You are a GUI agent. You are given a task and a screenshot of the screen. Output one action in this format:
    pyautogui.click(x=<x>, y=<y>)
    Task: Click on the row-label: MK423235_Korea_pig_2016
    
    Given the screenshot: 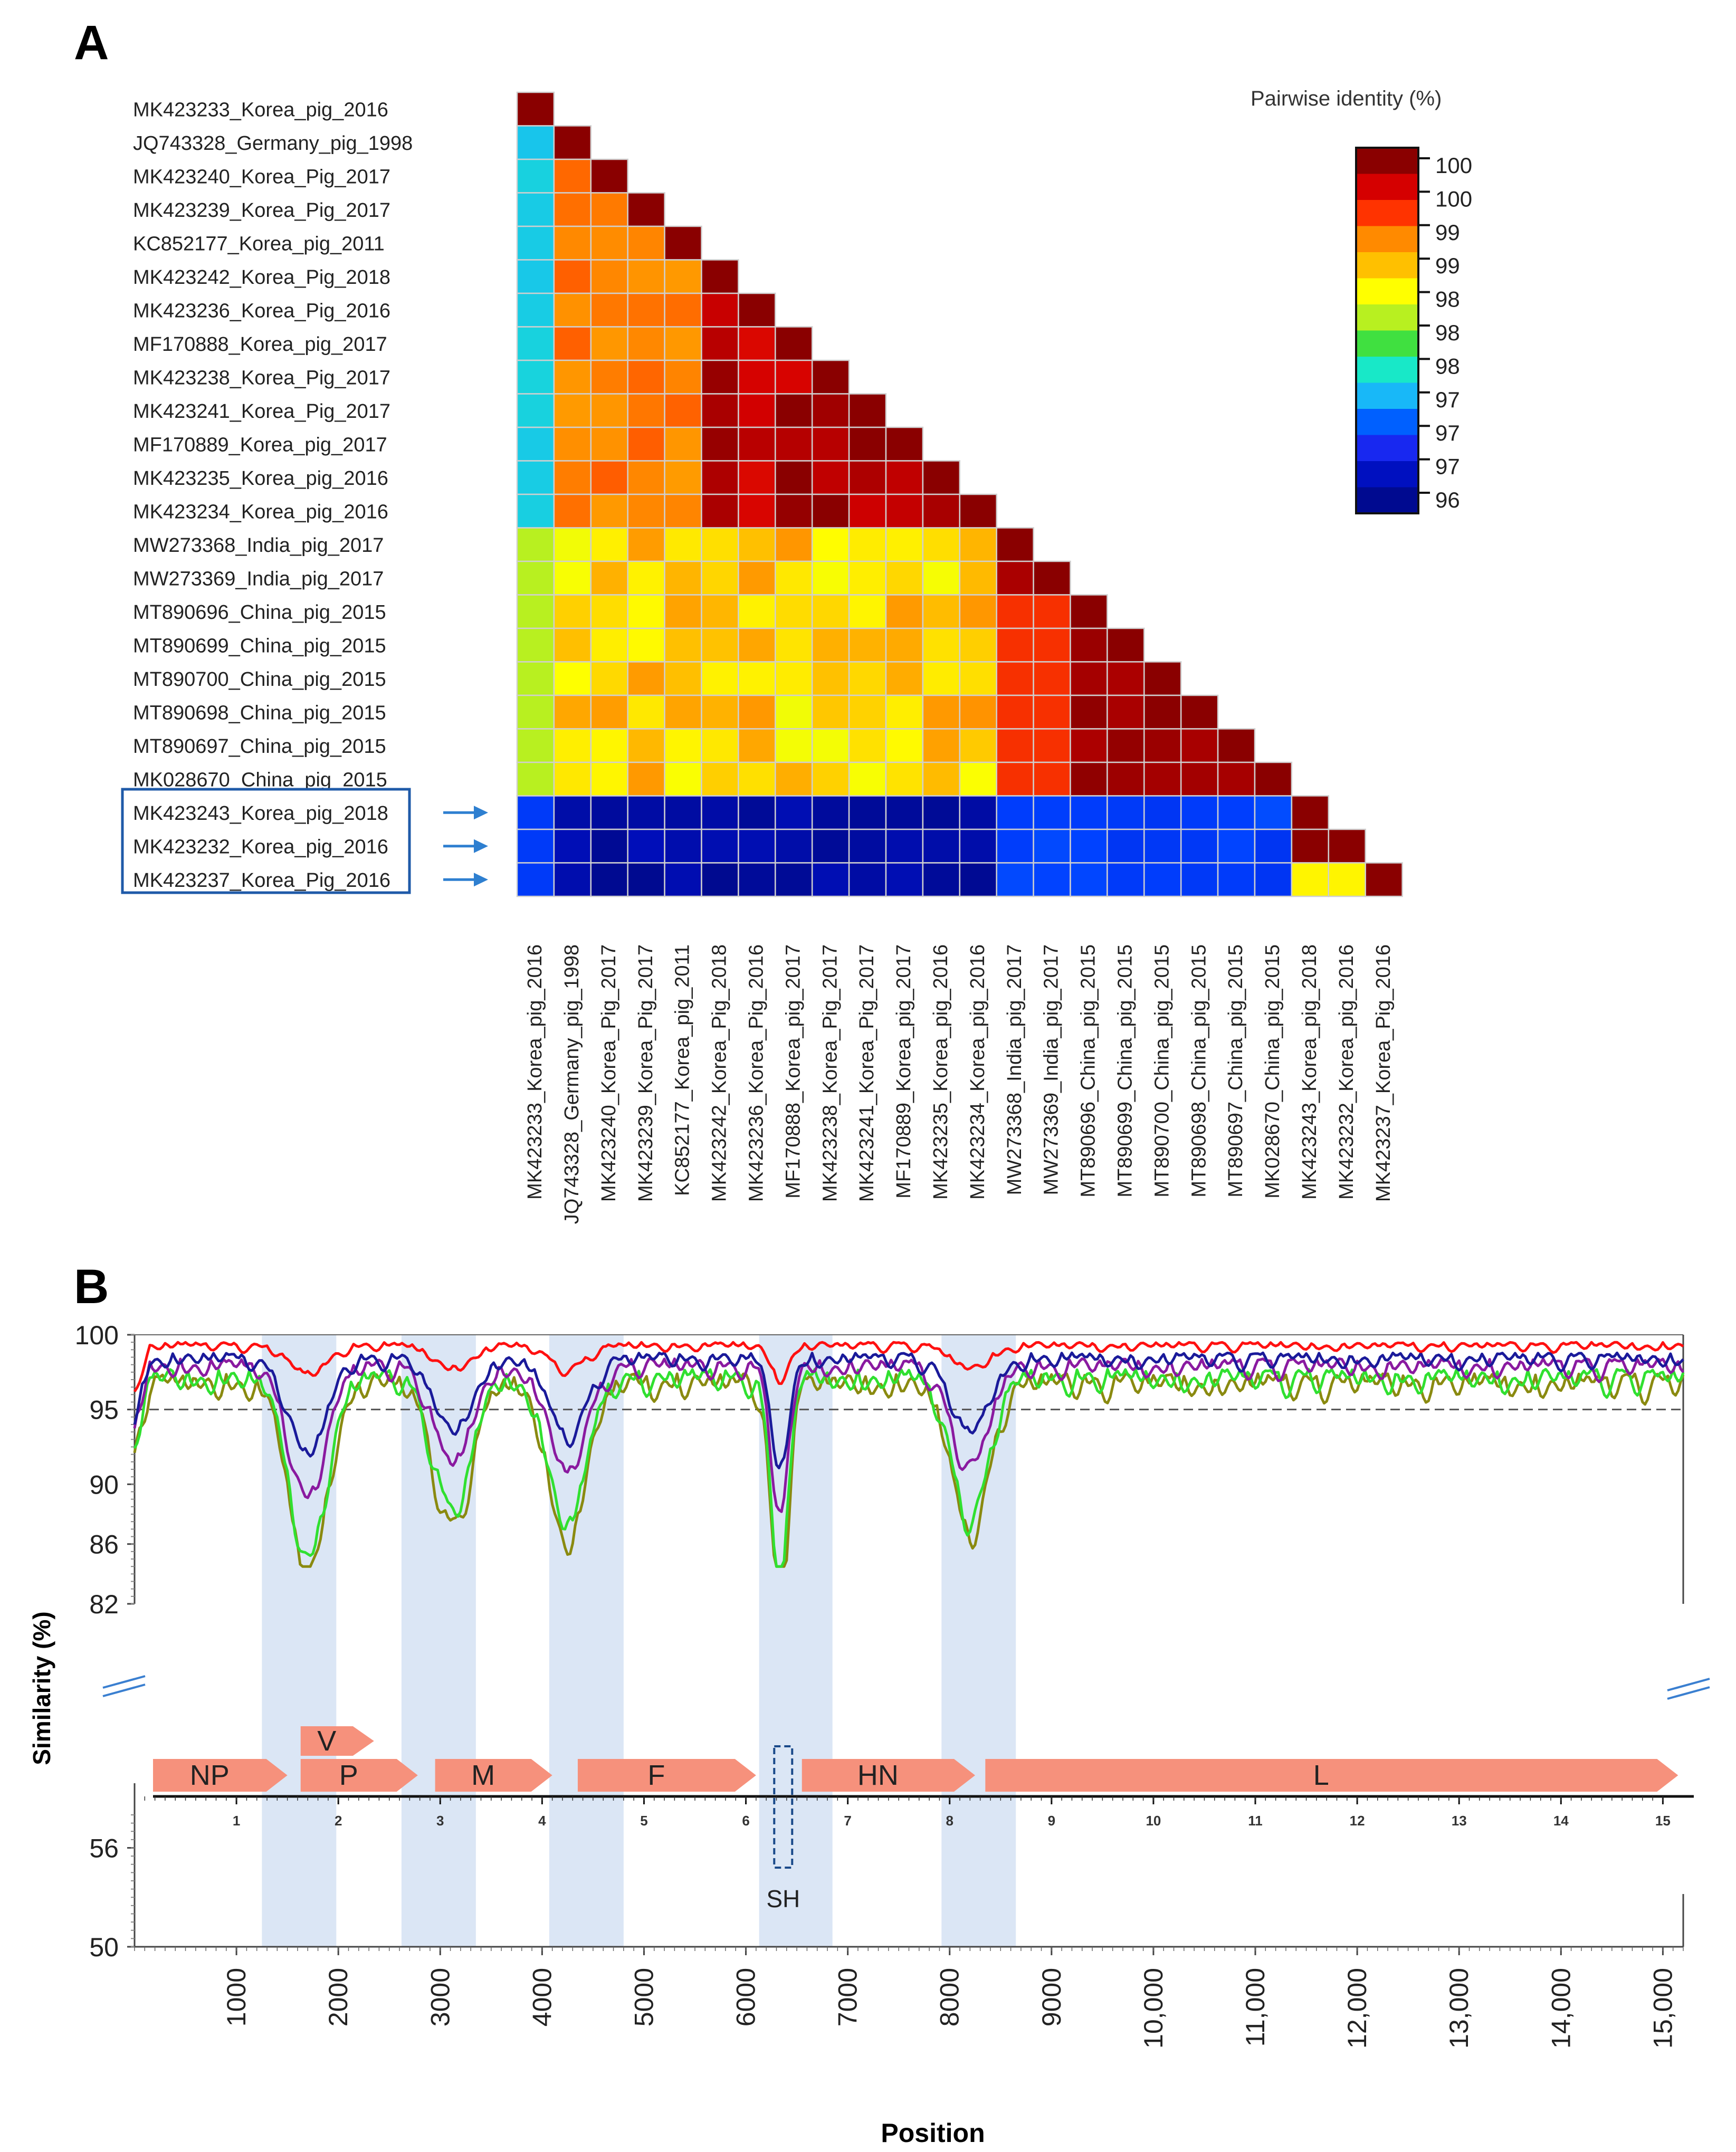 What is the action you would take?
    pyautogui.click(x=260, y=478)
    